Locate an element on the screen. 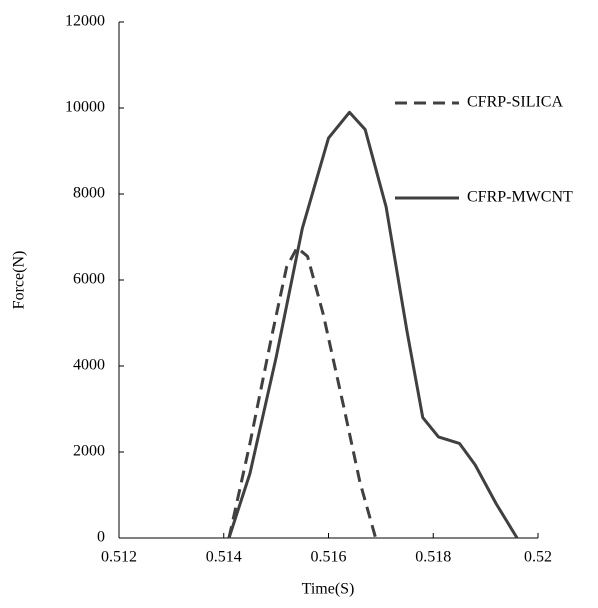 The image size is (598, 608). y-tick-label: 8000 is located at coordinates (89, 193).